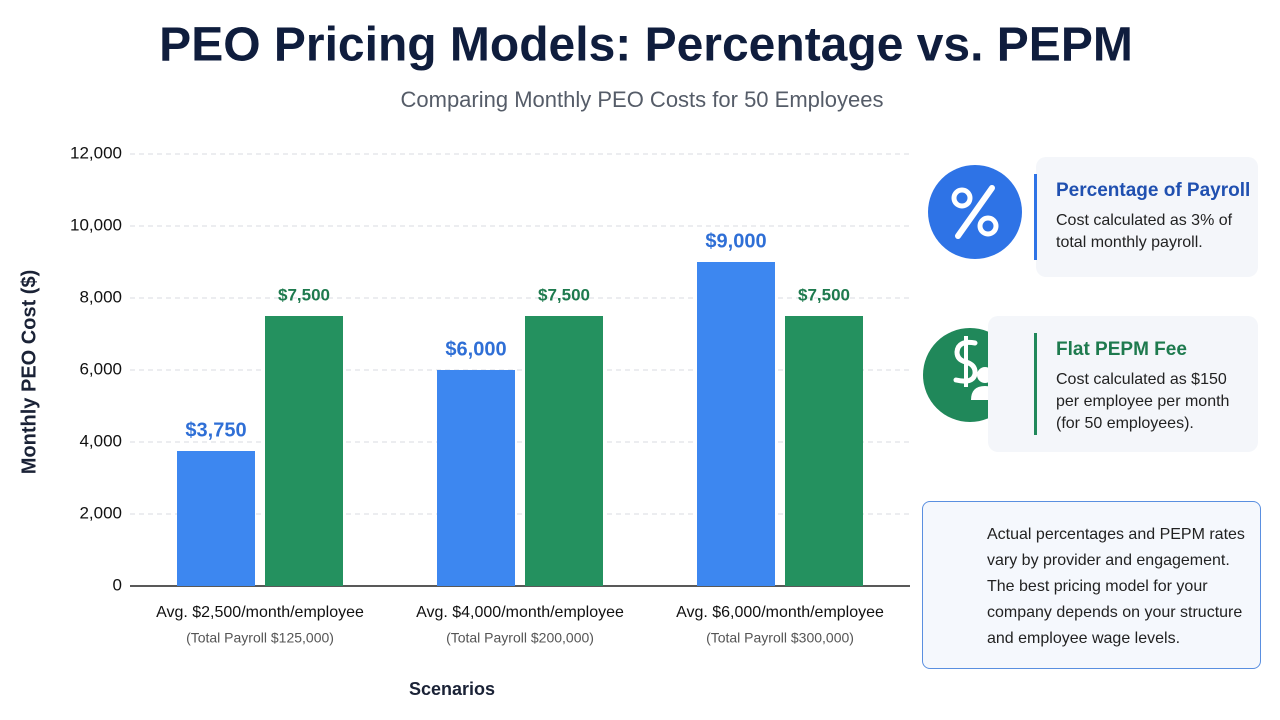  Describe the element at coordinates (260, 638) in the screenshot. I see `x-tick-note: (Total Payroll $125,000)` at that location.